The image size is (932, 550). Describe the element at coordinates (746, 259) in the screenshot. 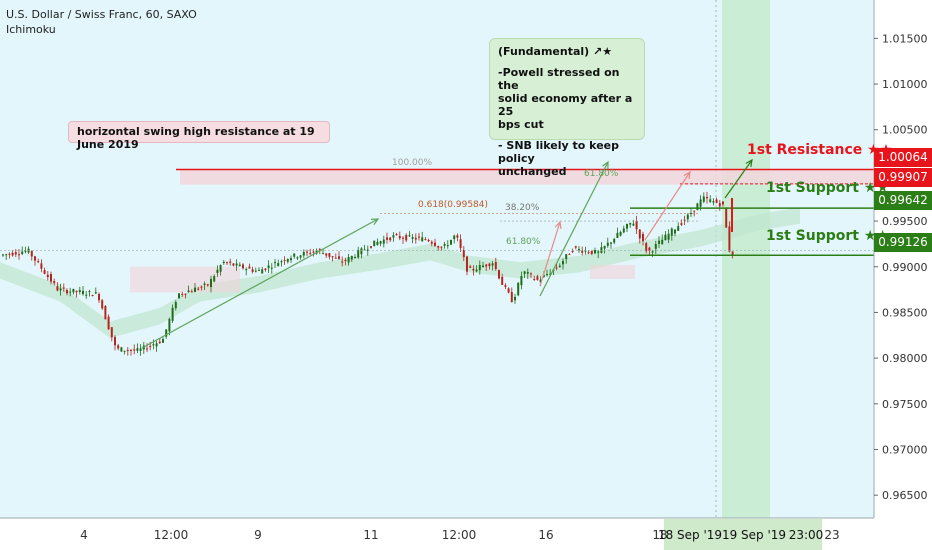

I see `time-highlight-band` at that location.